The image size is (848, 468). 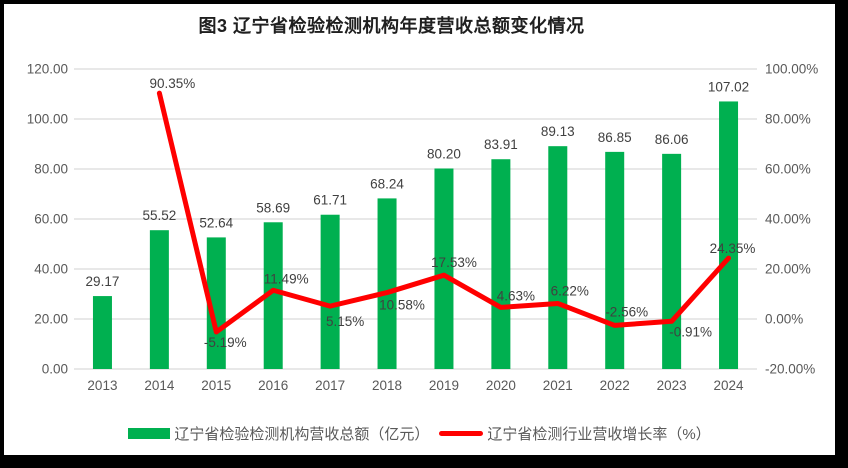 What do you see at coordinates (159, 299) in the screenshot?
I see `bar-2014` at bounding box center [159, 299].